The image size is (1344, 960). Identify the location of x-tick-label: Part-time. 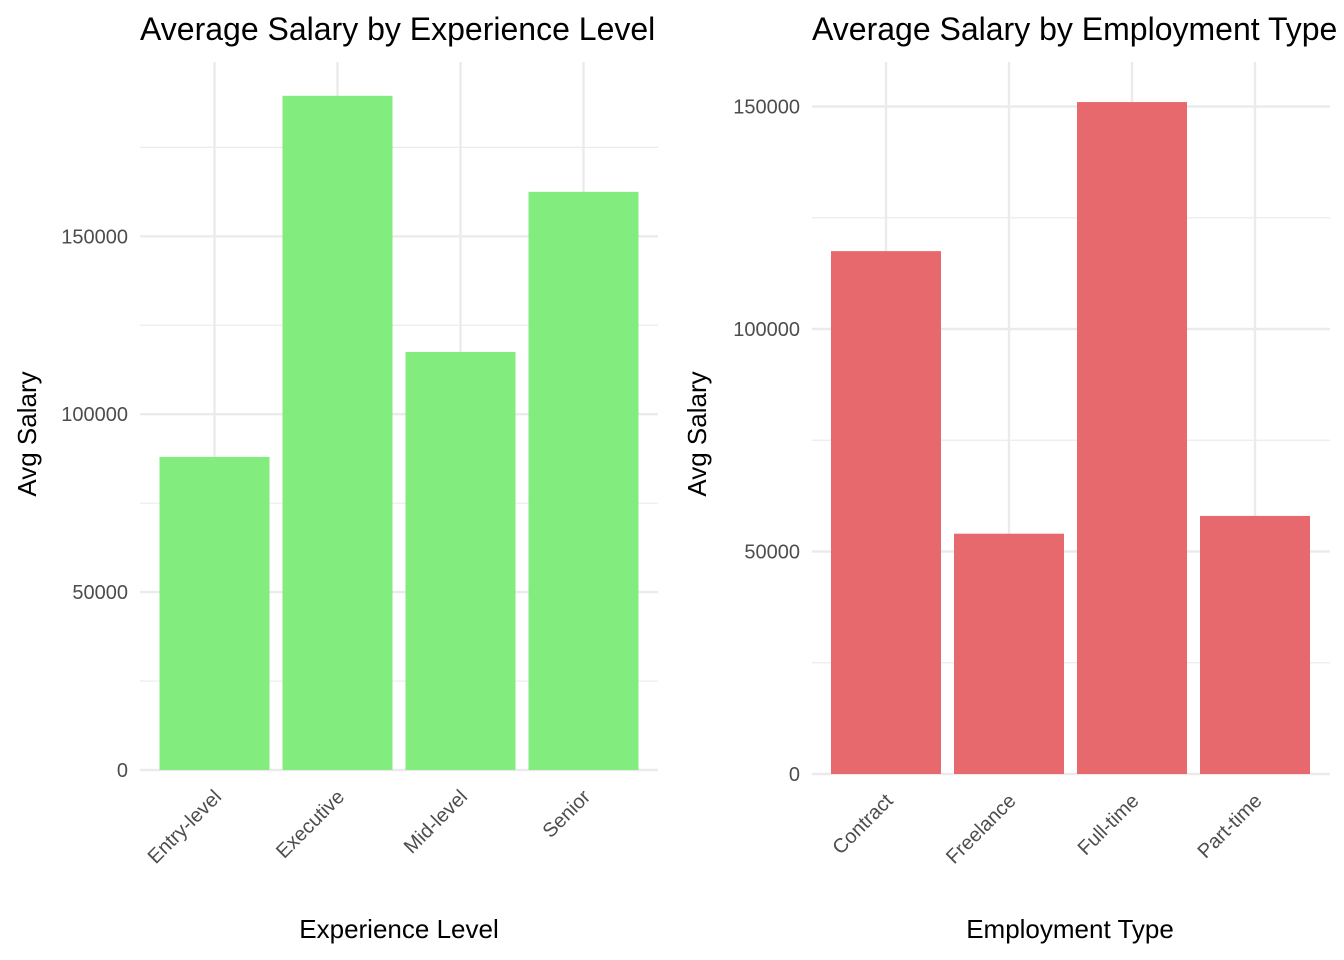
(1230, 826).